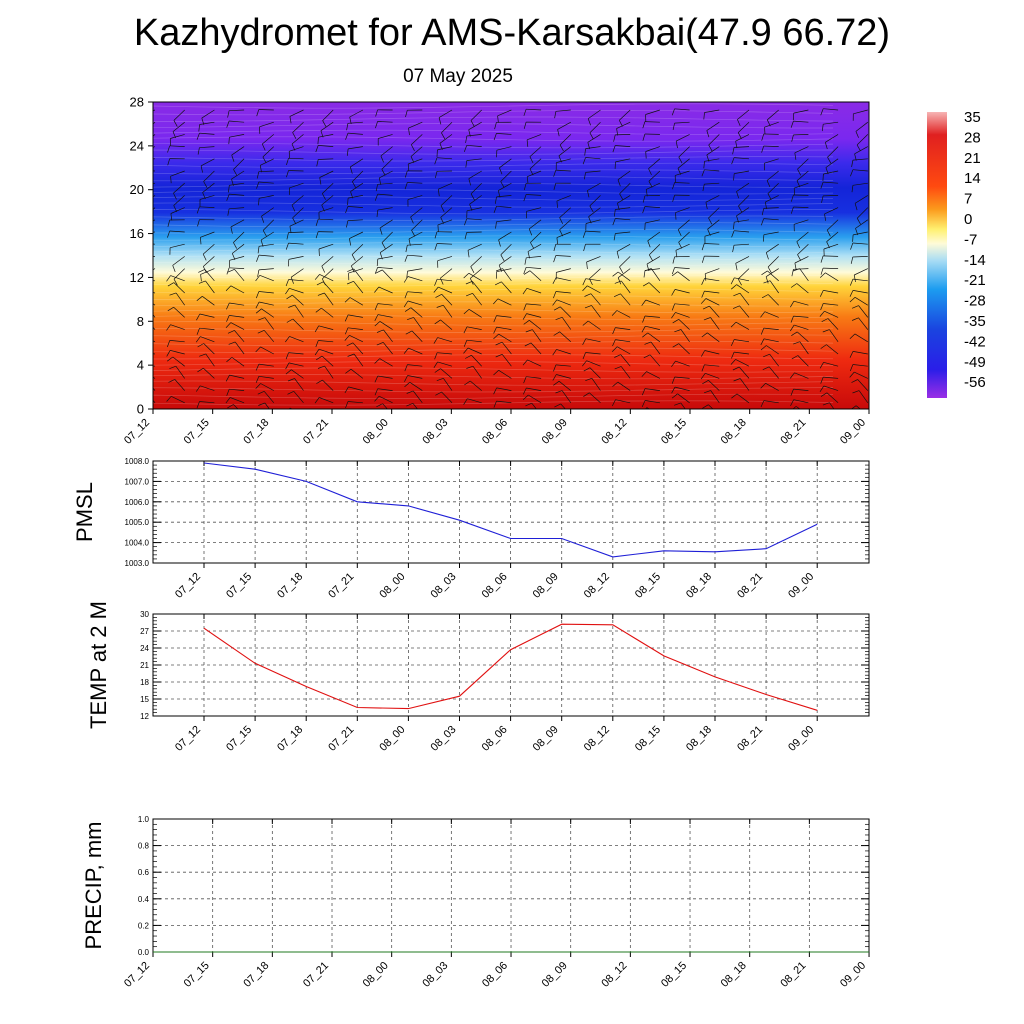 Image resolution: width=1024 pixels, height=1024 pixels. What do you see at coordinates (256, 432) in the screenshot?
I see `profile-x-tick-label: 07_18` at bounding box center [256, 432].